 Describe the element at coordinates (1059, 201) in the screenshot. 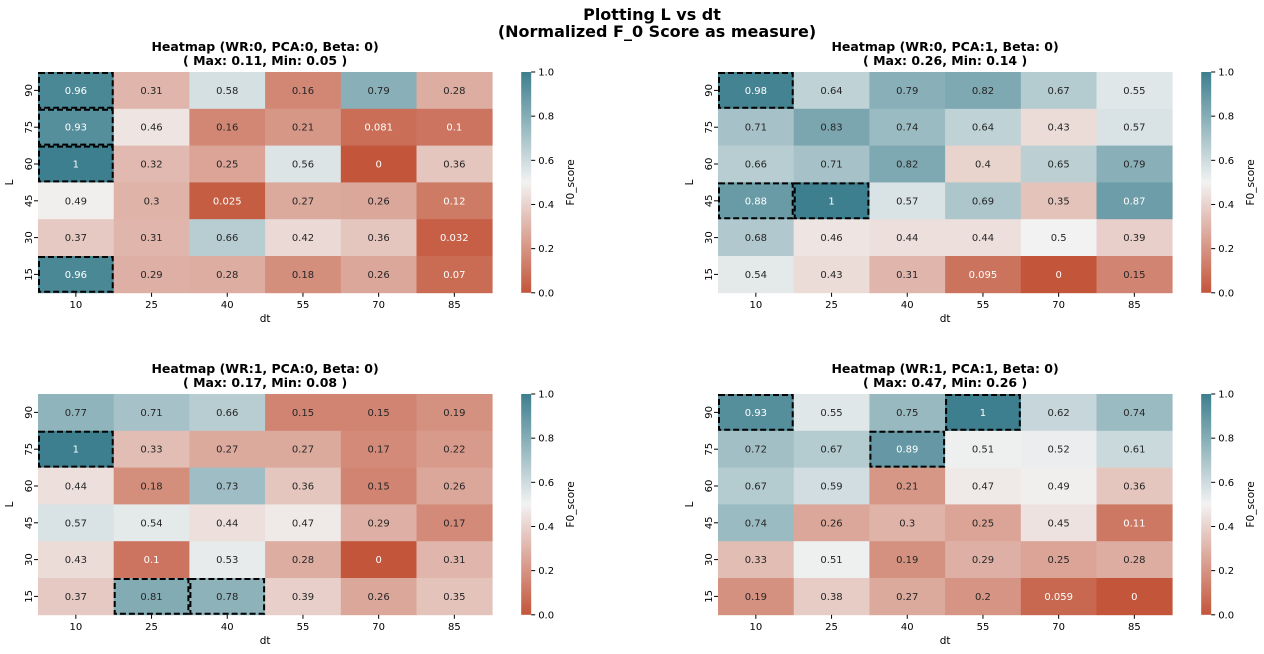

I see `cell-value-label: 0.35` at that location.